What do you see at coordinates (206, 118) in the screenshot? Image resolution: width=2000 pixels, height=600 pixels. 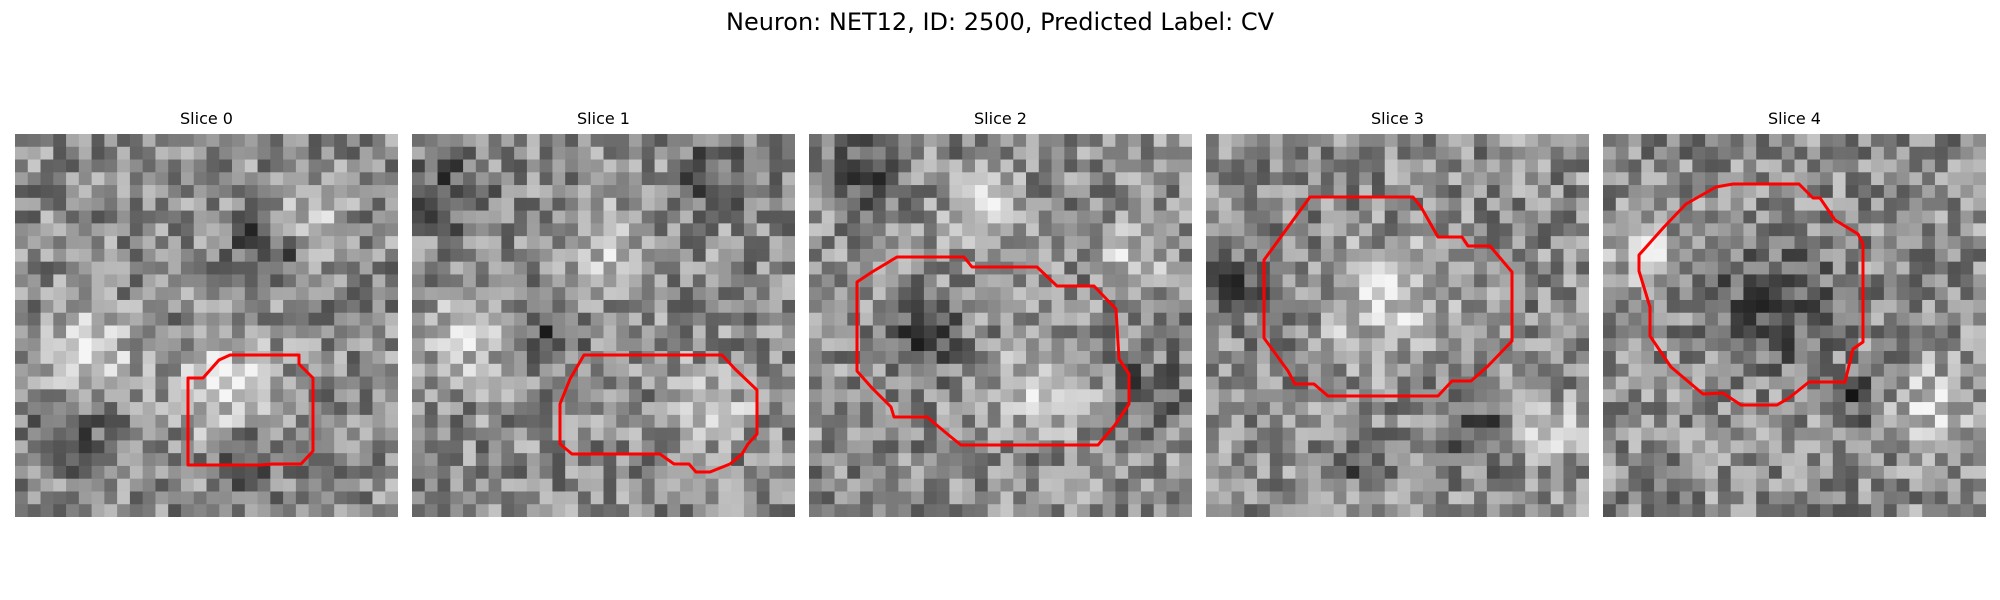 I see `slice-title-0: Slice 0` at bounding box center [206, 118].